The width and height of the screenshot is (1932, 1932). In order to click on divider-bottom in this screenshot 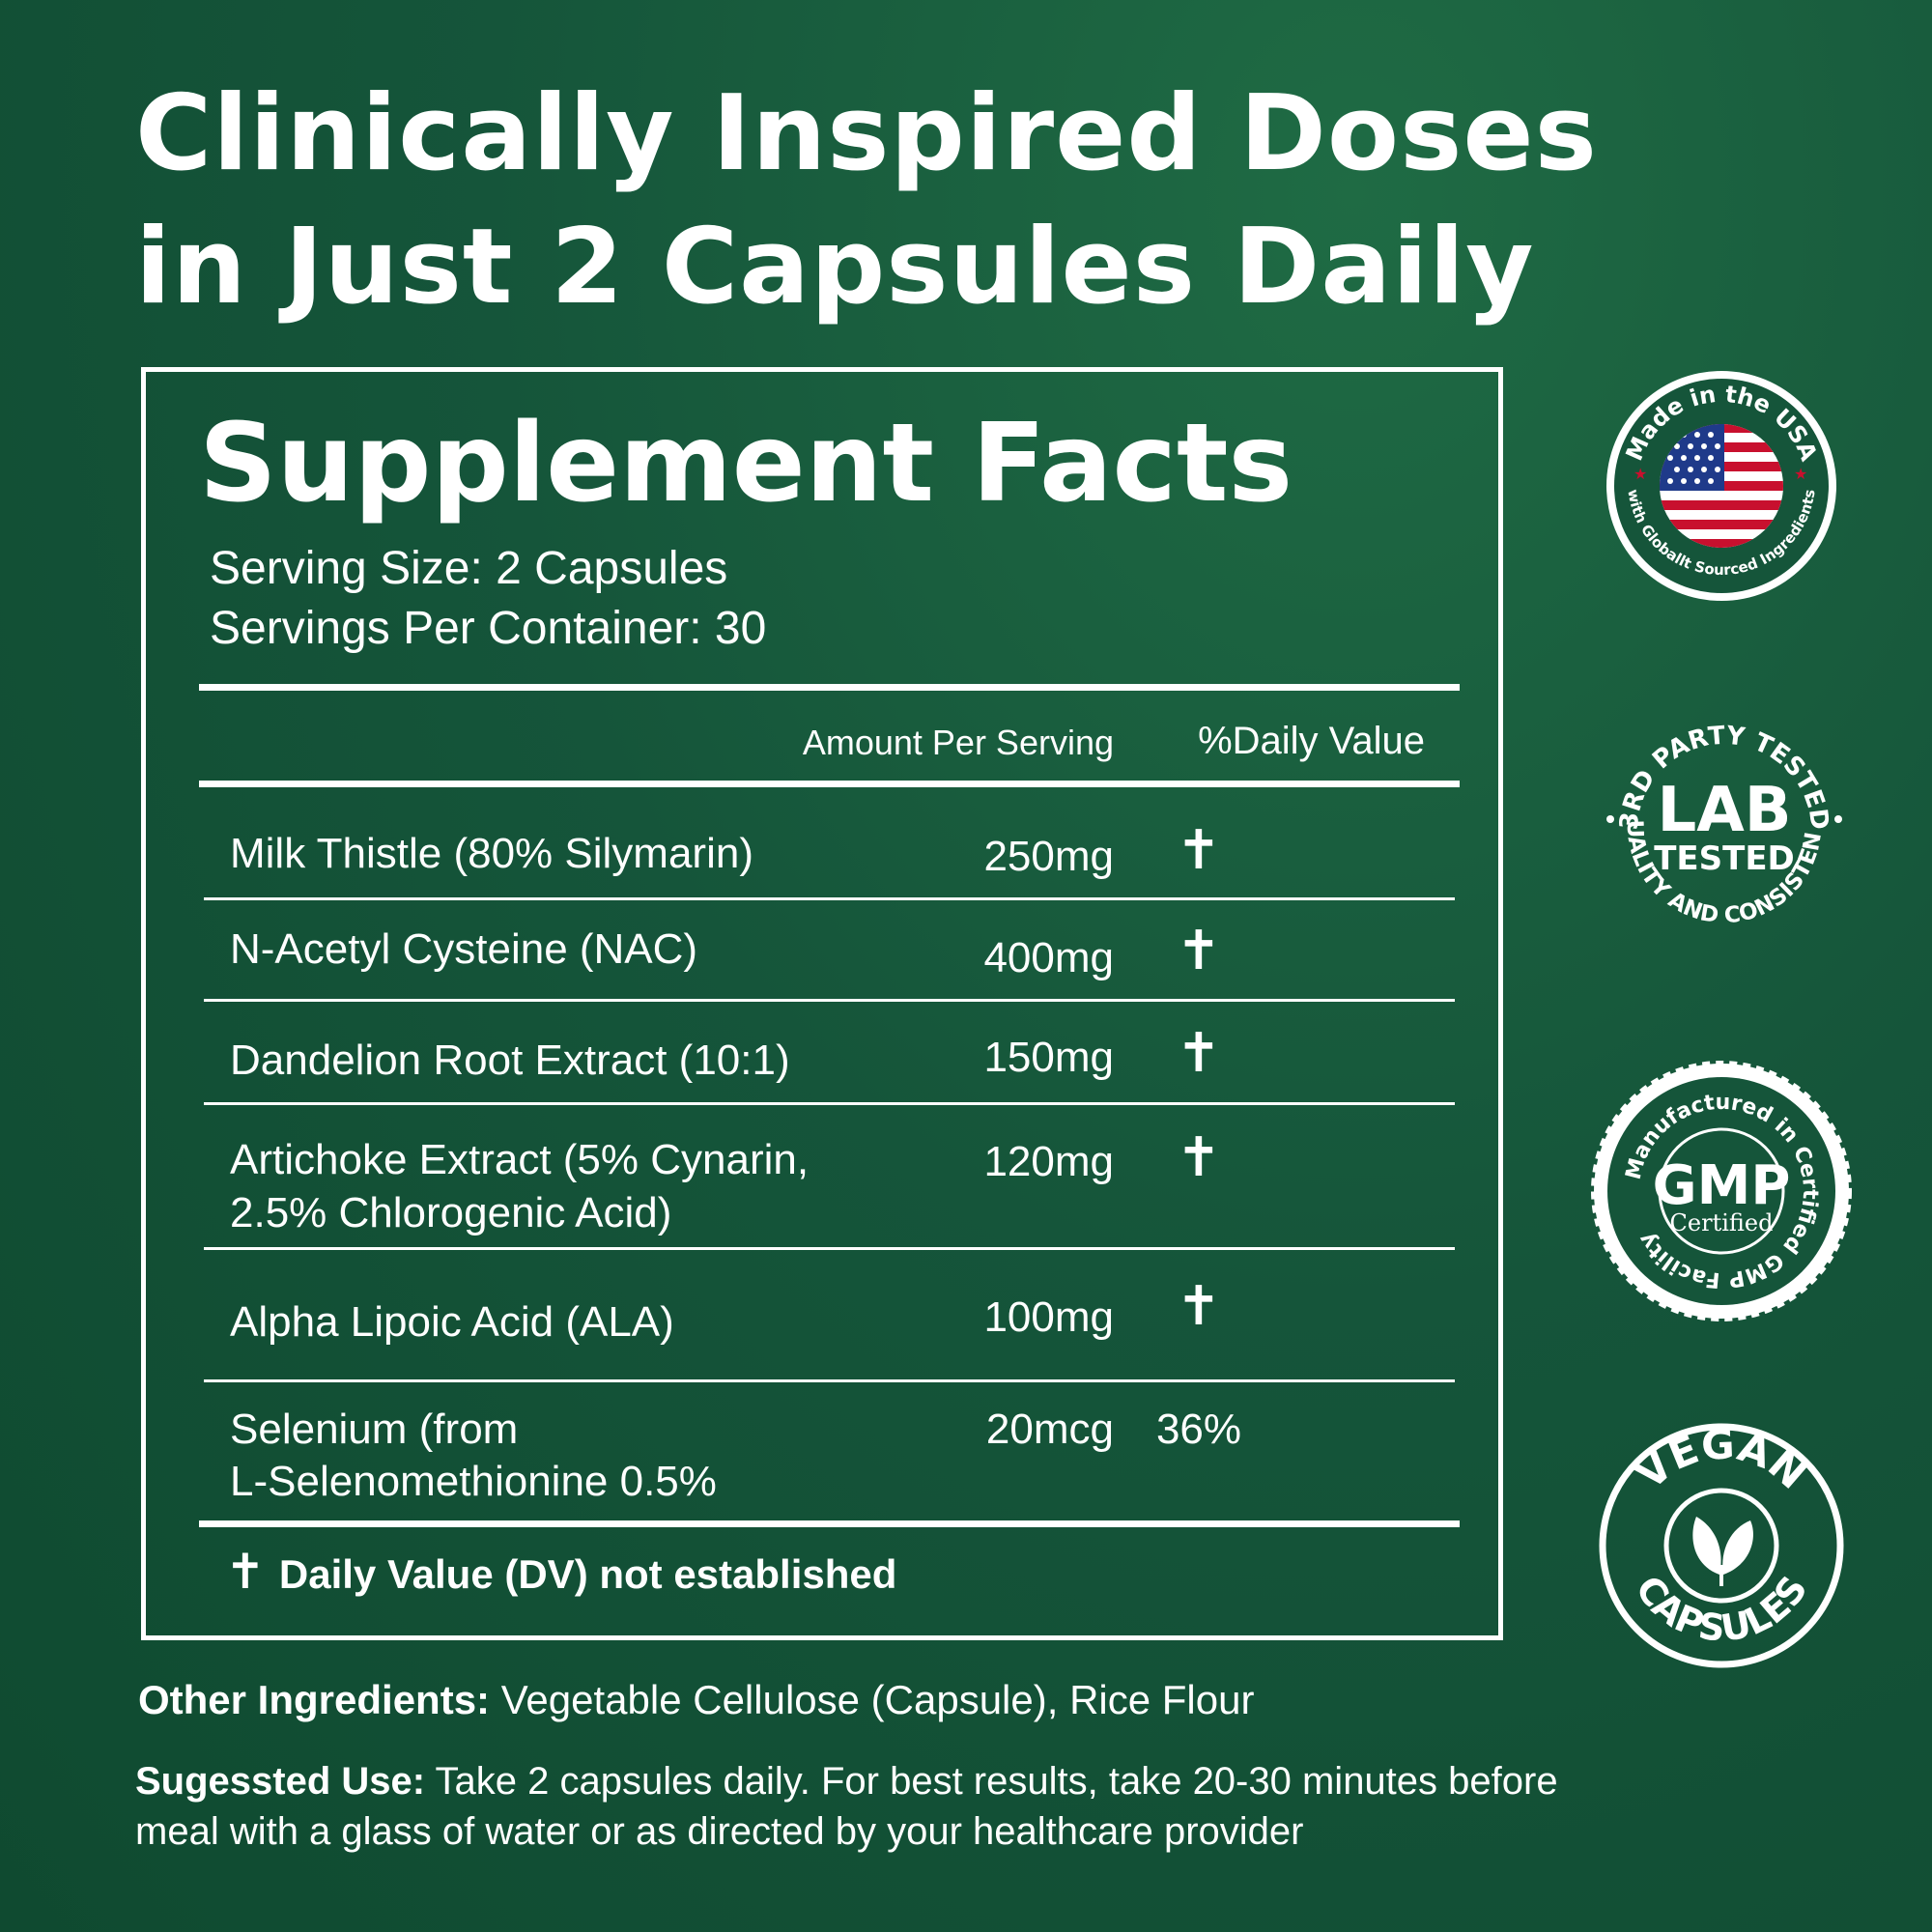, I will do `click(829, 1523)`.